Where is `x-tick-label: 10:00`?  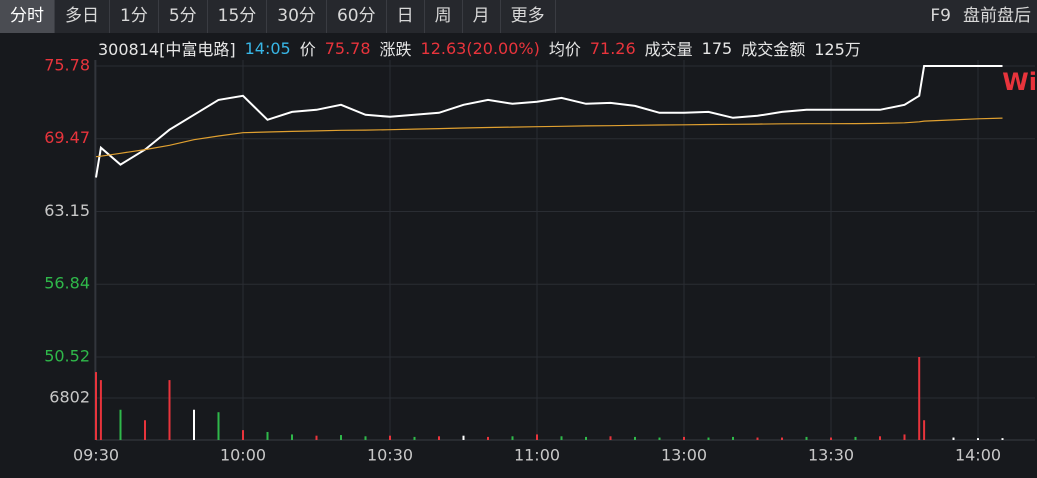 x-tick-label: 10:00 is located at coordinates (243, 455).